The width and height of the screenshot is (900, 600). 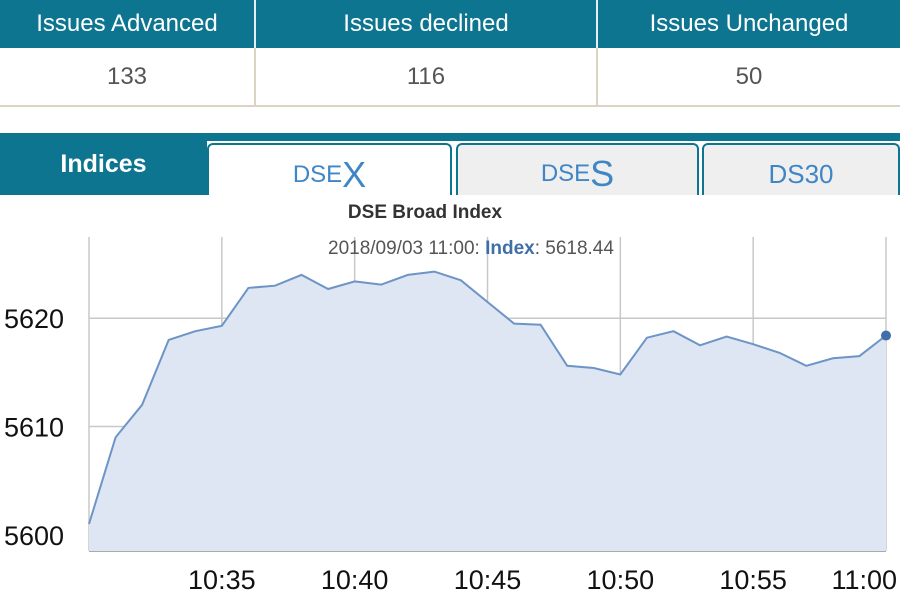 What do you see at coordinates (579, 248) in the screenshot?
I see `tooltip-value: 5618.44` at bounding box center [579, 248].